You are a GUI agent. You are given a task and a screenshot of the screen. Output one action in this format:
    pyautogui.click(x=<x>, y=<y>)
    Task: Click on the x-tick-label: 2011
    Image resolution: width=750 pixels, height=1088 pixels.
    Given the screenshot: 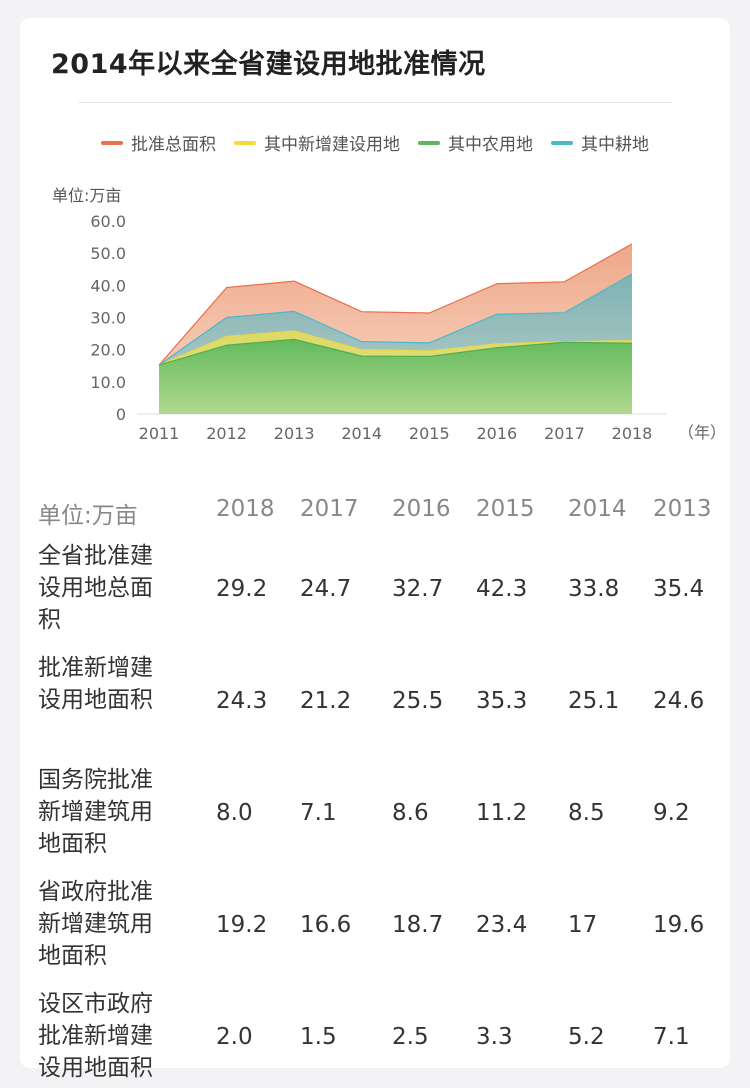 What is the action you would take?
    pyautogui.click(x=159, y=433)
    